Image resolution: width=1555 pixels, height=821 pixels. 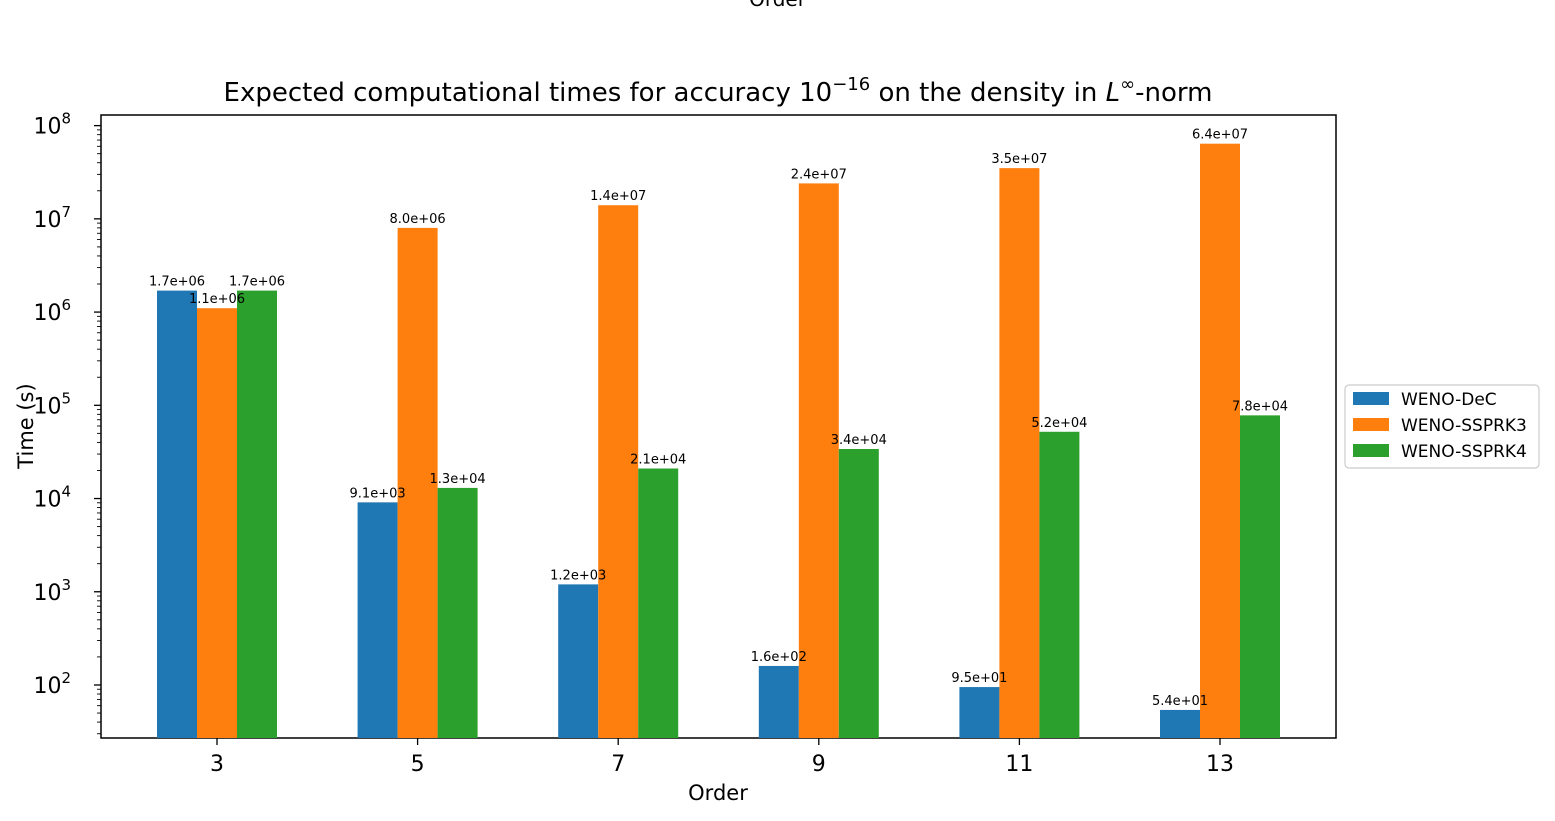 What do you see at coordinates (257, 282) in the screenshot?
I see `bar-label-weno-ssprk4-3: 1.7e+06` at bounding box center [257, 282].